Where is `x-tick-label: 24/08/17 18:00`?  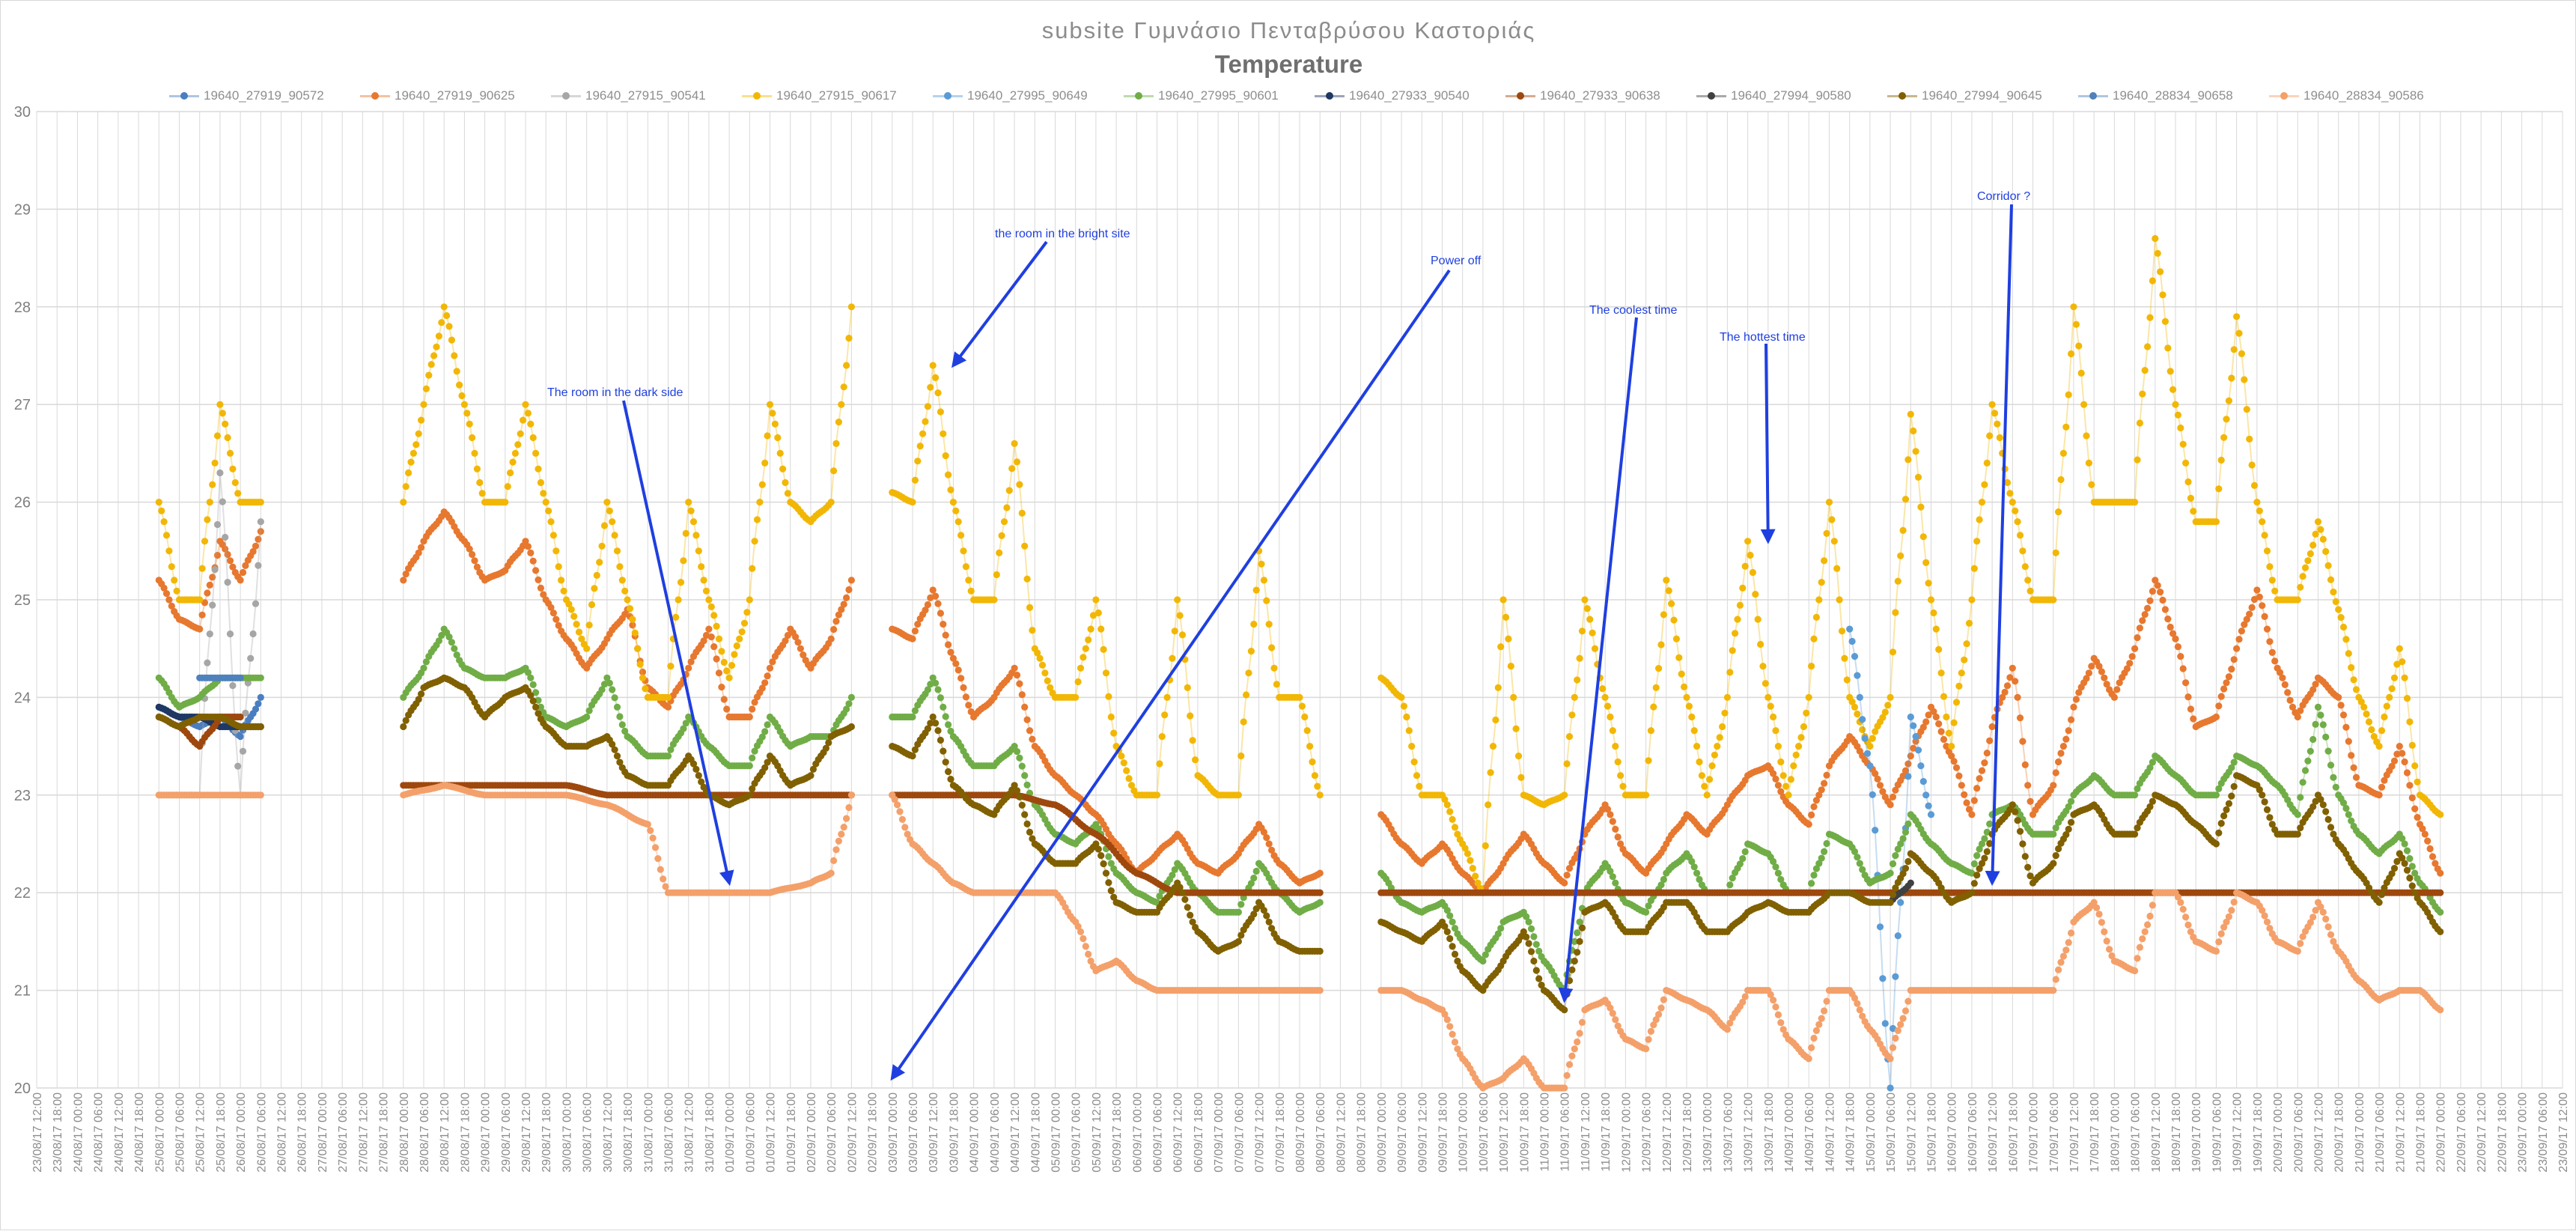 x-tick-label: 24/08/17 18:00 is located at coordinates (139, 1132).